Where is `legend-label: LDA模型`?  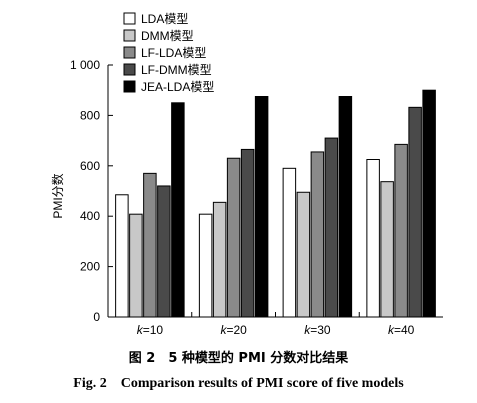
legend-label: LDA模型 is located at coordinates (164, 19).